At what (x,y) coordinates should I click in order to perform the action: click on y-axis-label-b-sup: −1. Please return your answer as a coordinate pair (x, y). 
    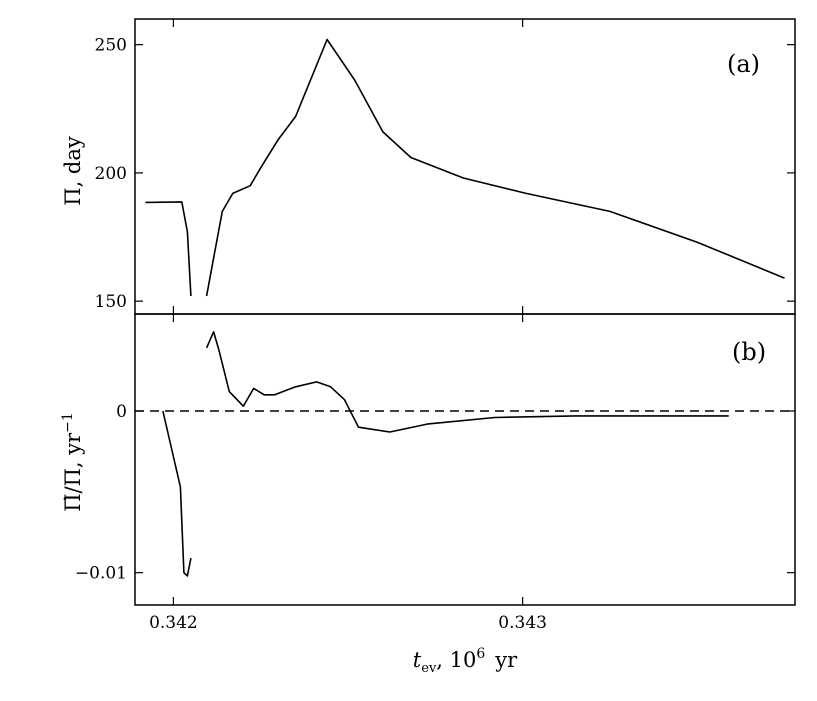
    Looking at the image, I should click on (68, 422).